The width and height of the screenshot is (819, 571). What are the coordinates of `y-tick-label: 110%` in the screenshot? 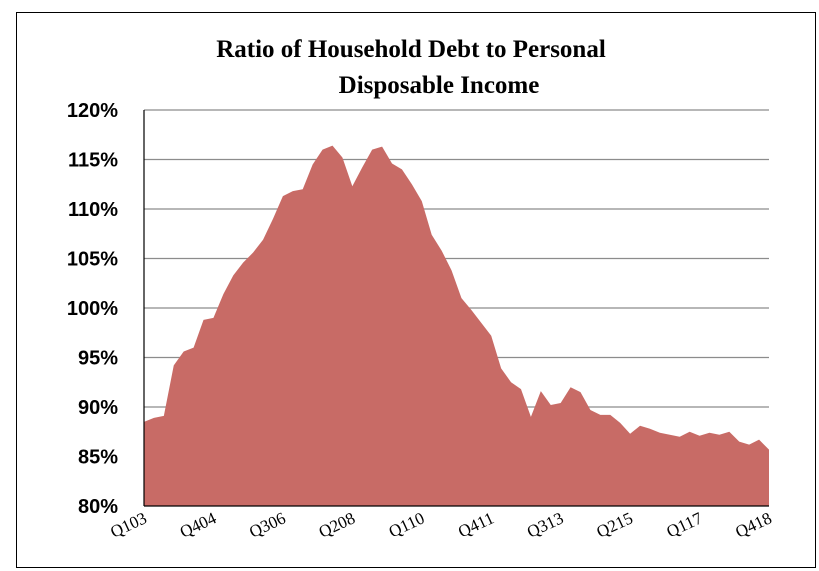 It's located at (93, 210).